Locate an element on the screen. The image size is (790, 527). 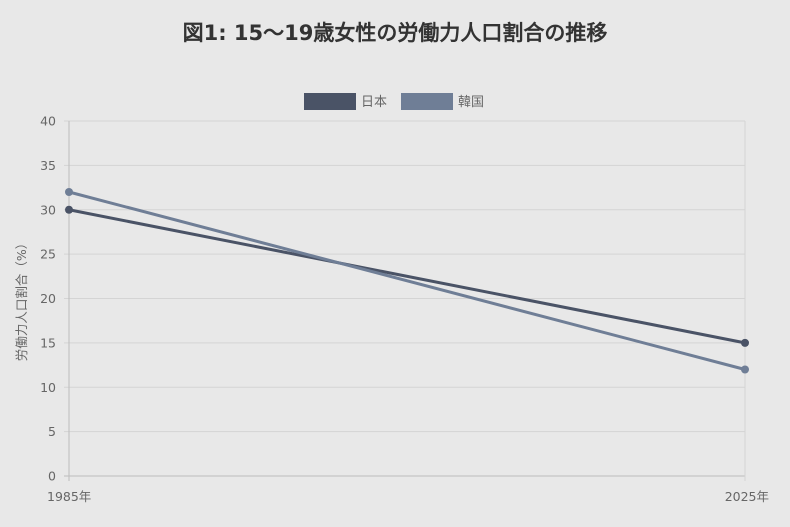
legend-label: 日本 is located at coordinates (374, 102).